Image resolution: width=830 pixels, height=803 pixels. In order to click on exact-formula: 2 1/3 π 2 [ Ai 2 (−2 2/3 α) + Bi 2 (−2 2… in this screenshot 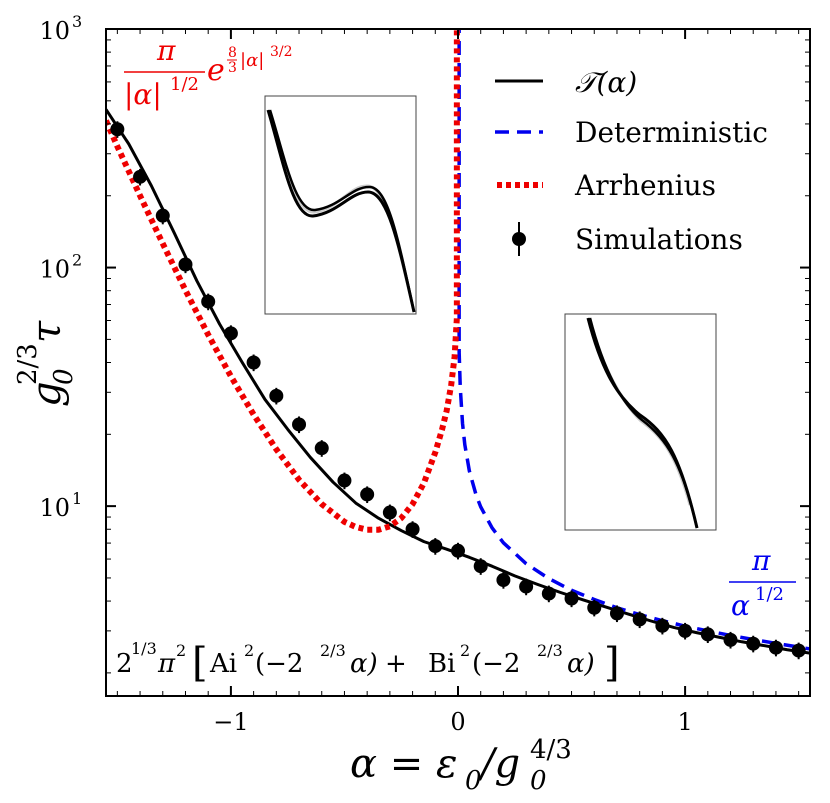, I will do `click(368, 662)`.